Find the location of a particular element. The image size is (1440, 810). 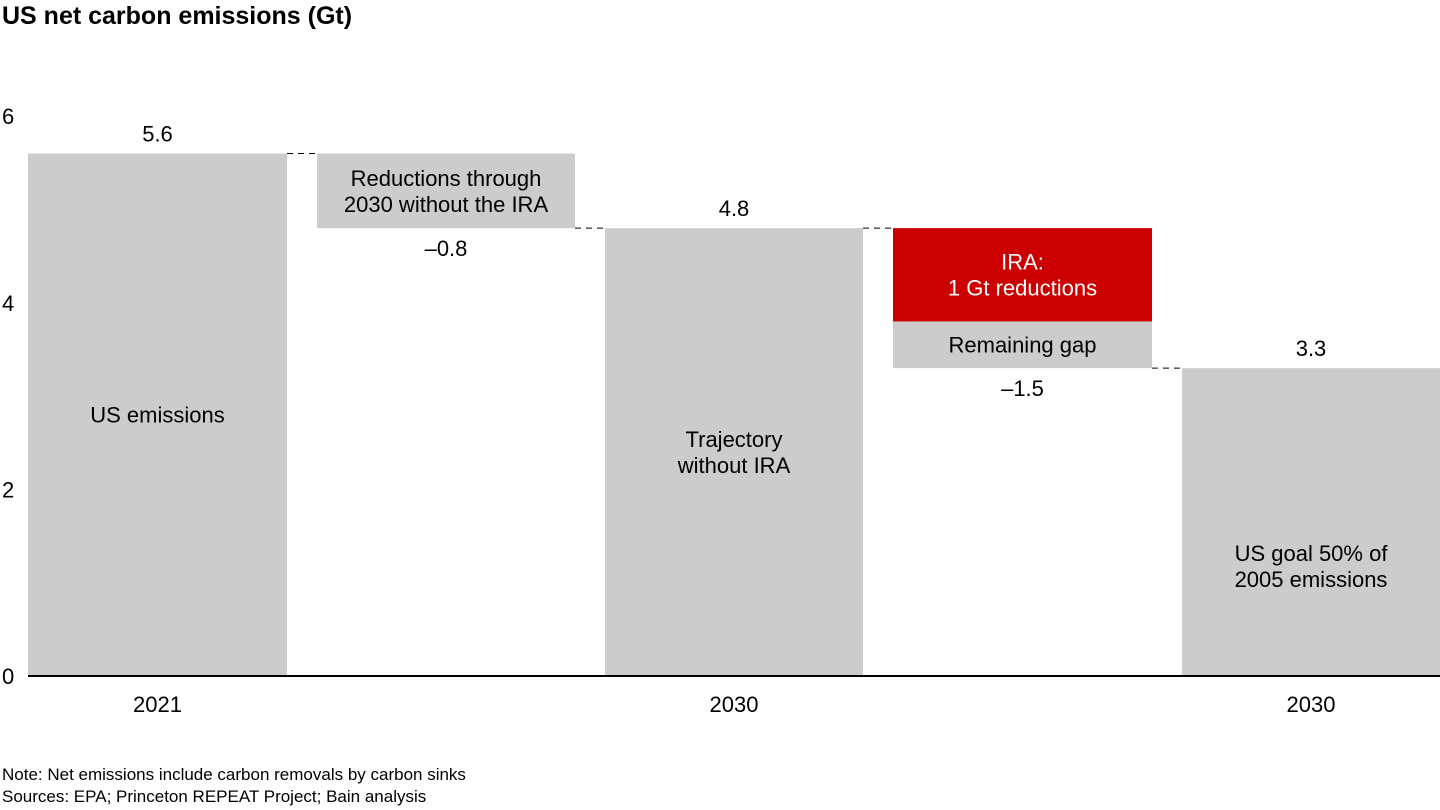

bar-label: 2030 without the IRA is located at coordinates (446, 204).